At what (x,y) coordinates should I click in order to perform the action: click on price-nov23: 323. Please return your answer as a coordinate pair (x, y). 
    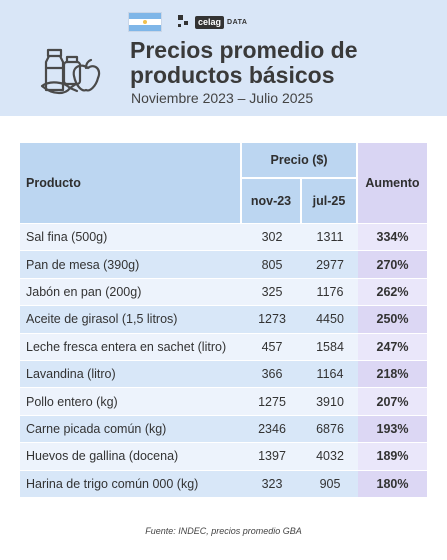
    Looking at the image, I should click on (272, 483).